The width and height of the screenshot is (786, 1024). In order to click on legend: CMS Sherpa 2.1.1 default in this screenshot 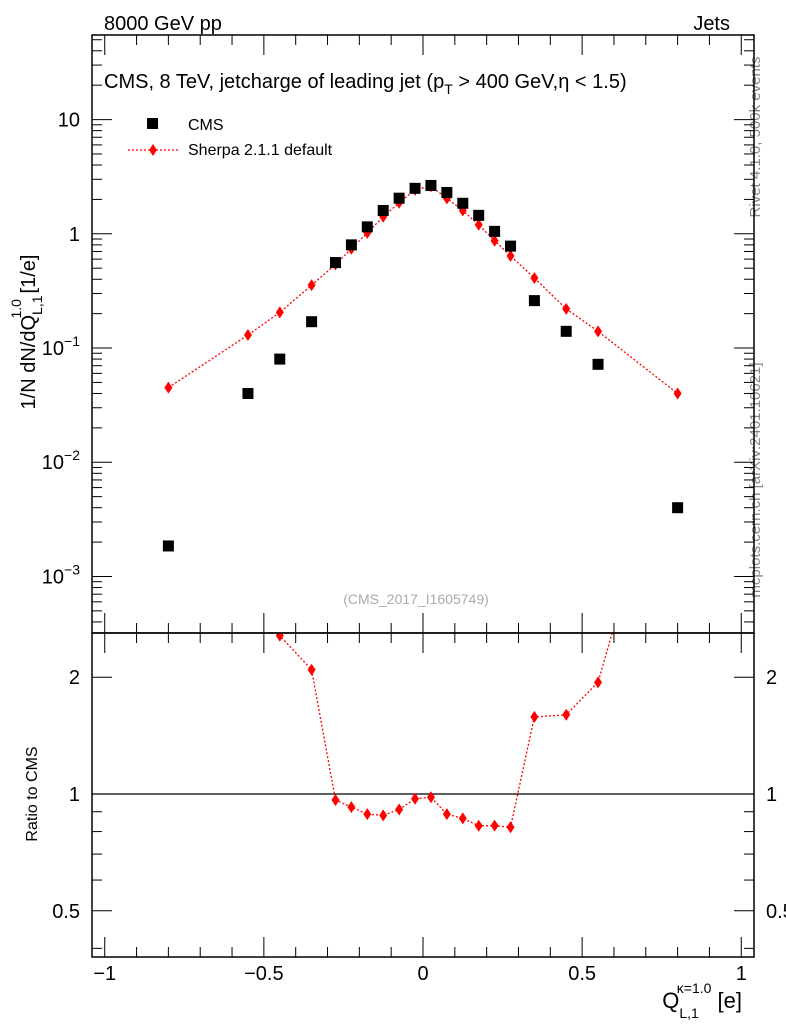, I will do `click(230, 138)`.